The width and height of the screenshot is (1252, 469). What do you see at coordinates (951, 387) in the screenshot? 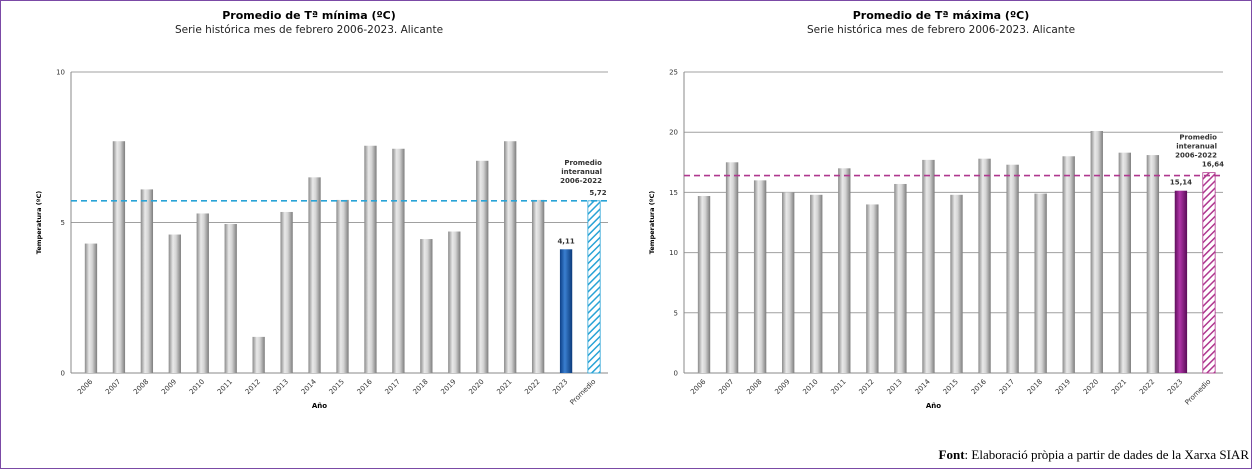
I see `chart2-x-tick-label: 2015` at bounding box center [951, 387].